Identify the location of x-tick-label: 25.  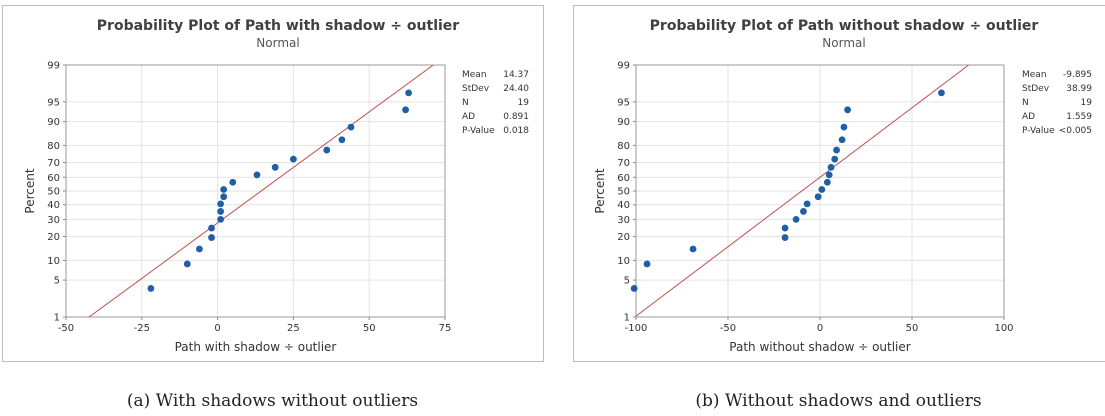
(293, 328).